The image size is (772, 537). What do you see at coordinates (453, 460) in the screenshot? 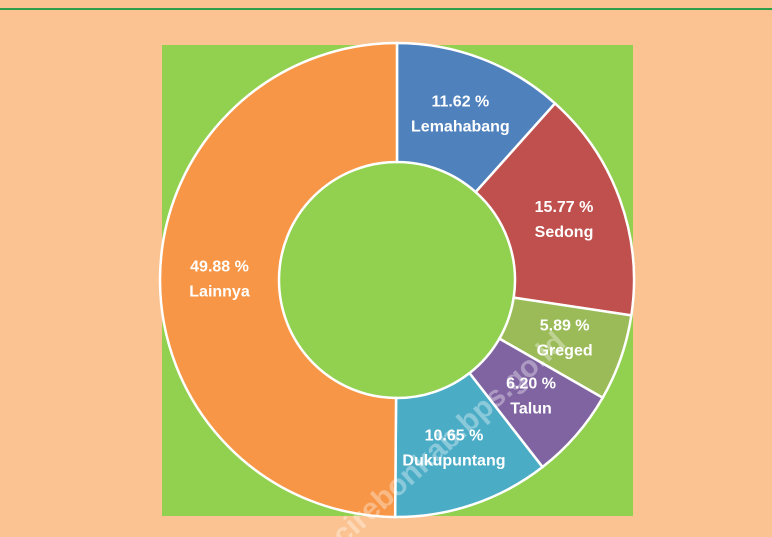
I see `category-label: Dukupuntang` at bounding box center [453, 460].